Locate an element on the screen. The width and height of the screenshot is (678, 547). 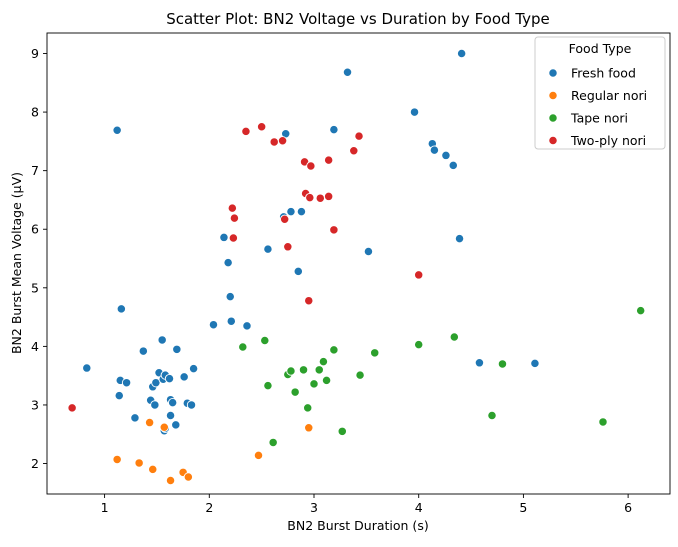
x-tick-label-2: 3 is located at coordinates (314, 507).